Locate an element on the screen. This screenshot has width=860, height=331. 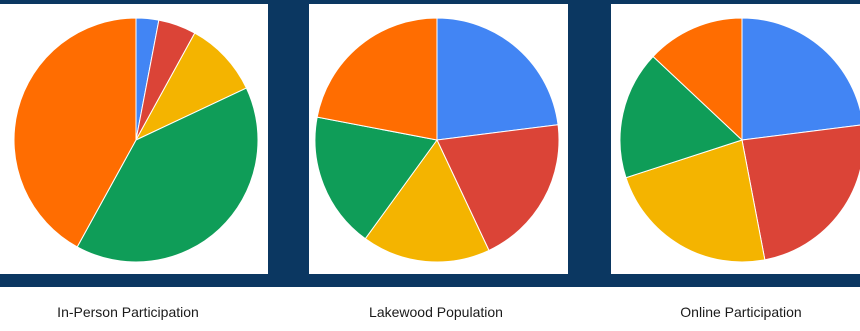
caption-in-person: In-Person Participation is located at coordinates (128, 312).